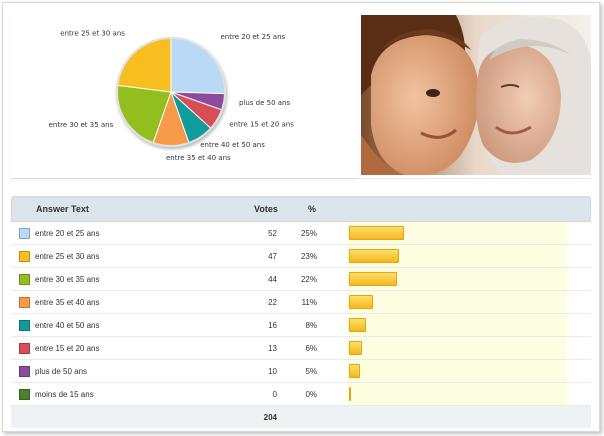  Describe the element at coordinates (67, 302) in the screenshot. I see `answer-label: entre 35 et 40 ans` at that location.